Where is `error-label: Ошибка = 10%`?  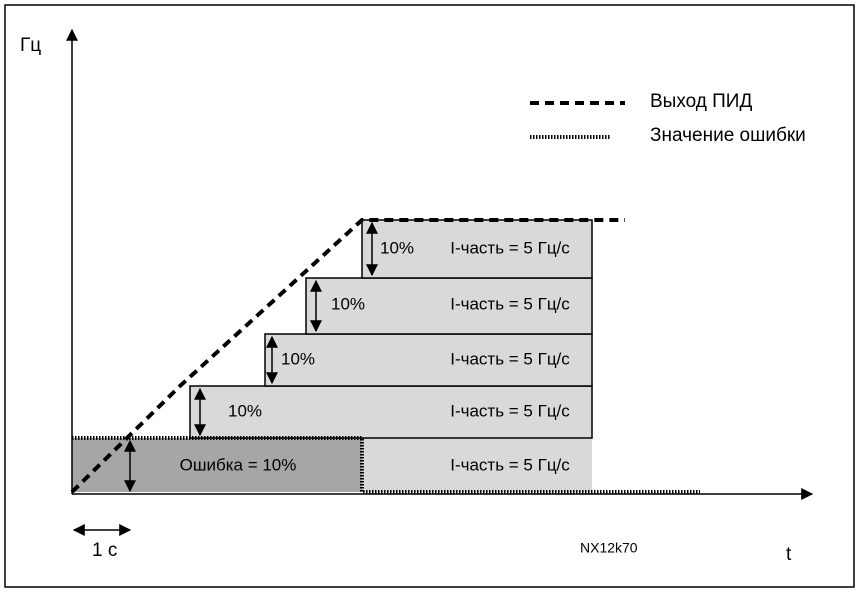
error-label: Ошибка = 10% is located at coordinates (238, 464).